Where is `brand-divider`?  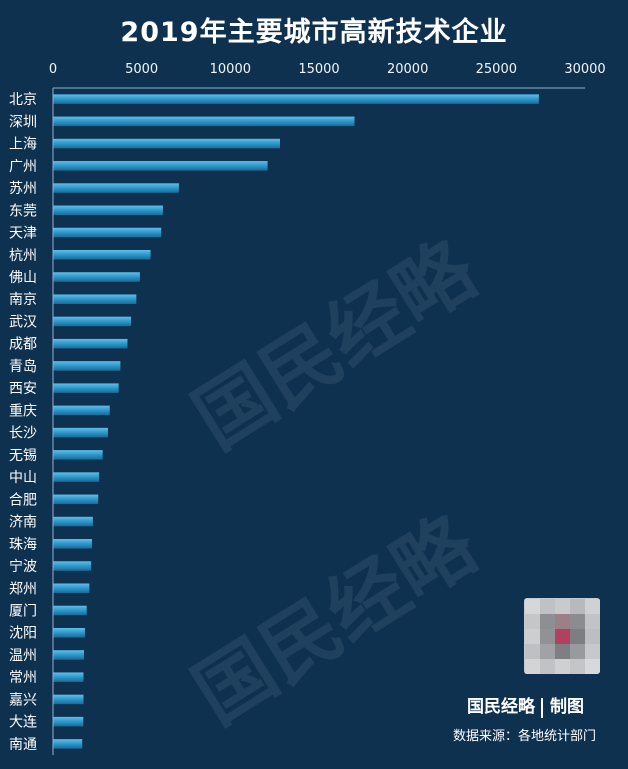 brand-divider is located at coordinates (542, 707).